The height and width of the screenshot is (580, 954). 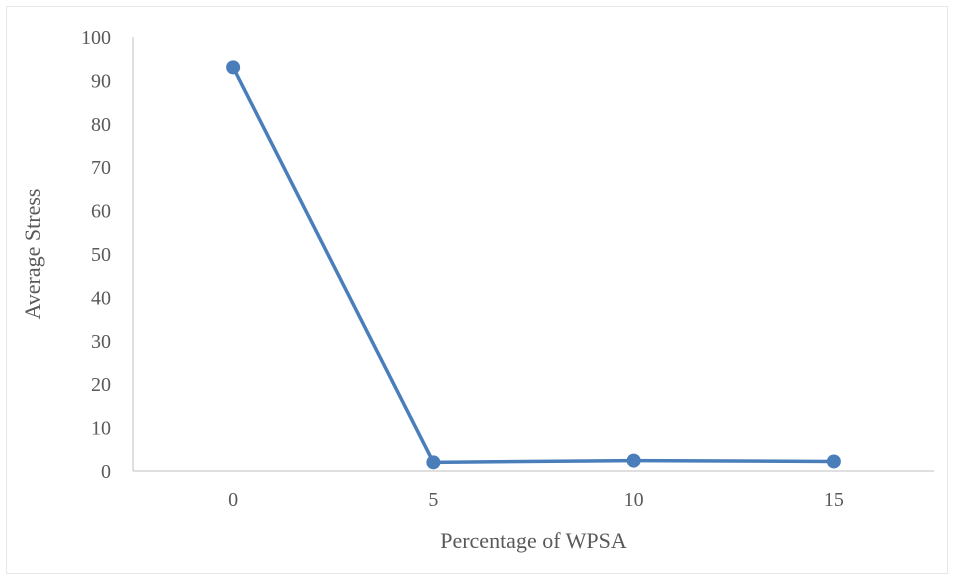 What do you see at coordinates (536, 500) in the screenshot?
I see `x-axis-ticks: 0 5 10 15` at bounding box center [536, 500].